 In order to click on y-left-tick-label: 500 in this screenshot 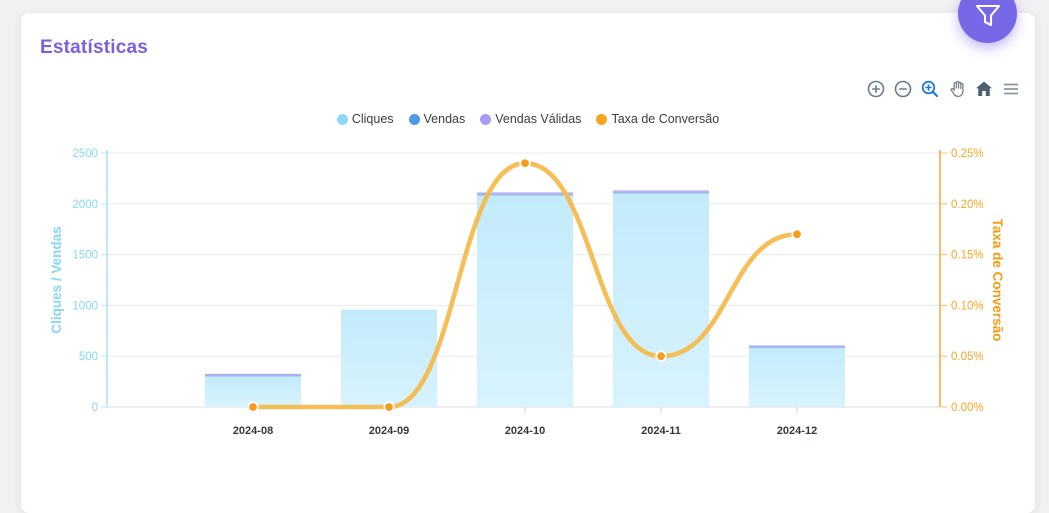, I will do `click(88, 357)`.